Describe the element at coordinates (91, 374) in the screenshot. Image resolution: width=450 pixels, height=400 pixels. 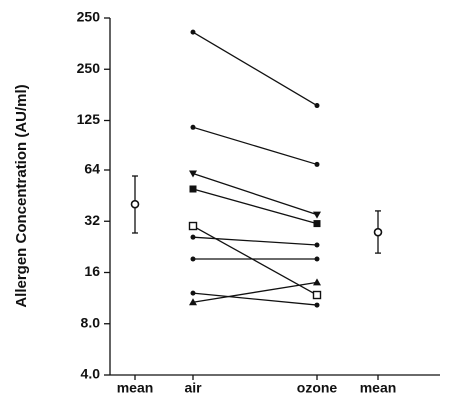
I see `y-tick-label: 4.0` at that location.